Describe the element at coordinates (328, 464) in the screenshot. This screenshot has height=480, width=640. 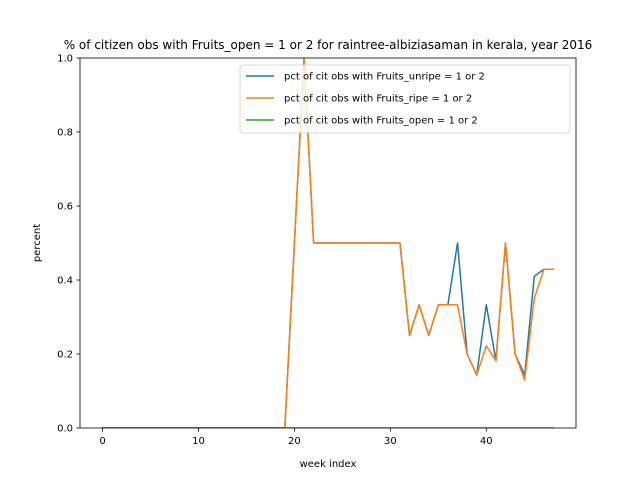
I see `x-axis-label: week index` at that location.